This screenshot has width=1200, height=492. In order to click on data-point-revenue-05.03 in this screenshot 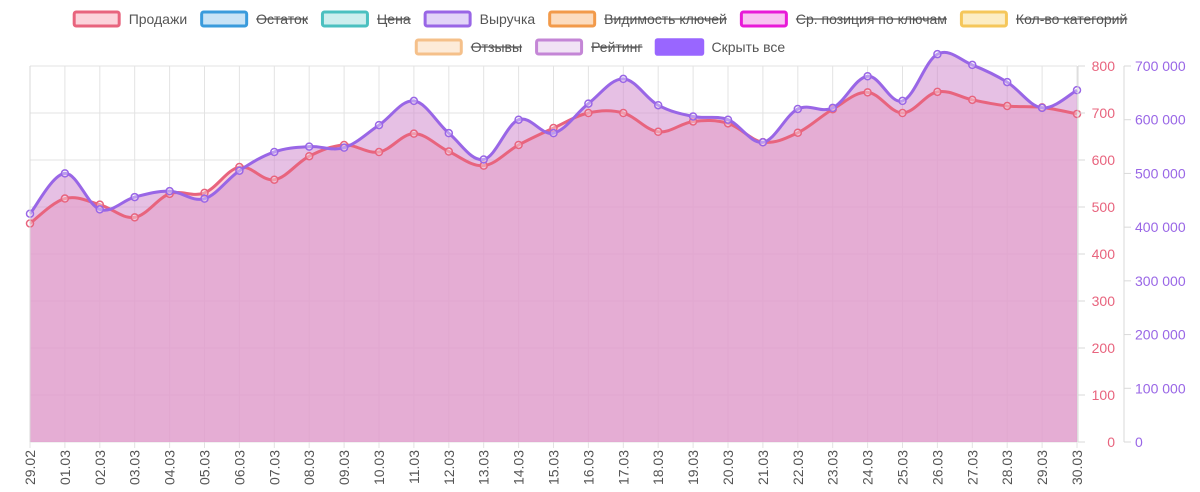, I will do `click(204, 198)`.